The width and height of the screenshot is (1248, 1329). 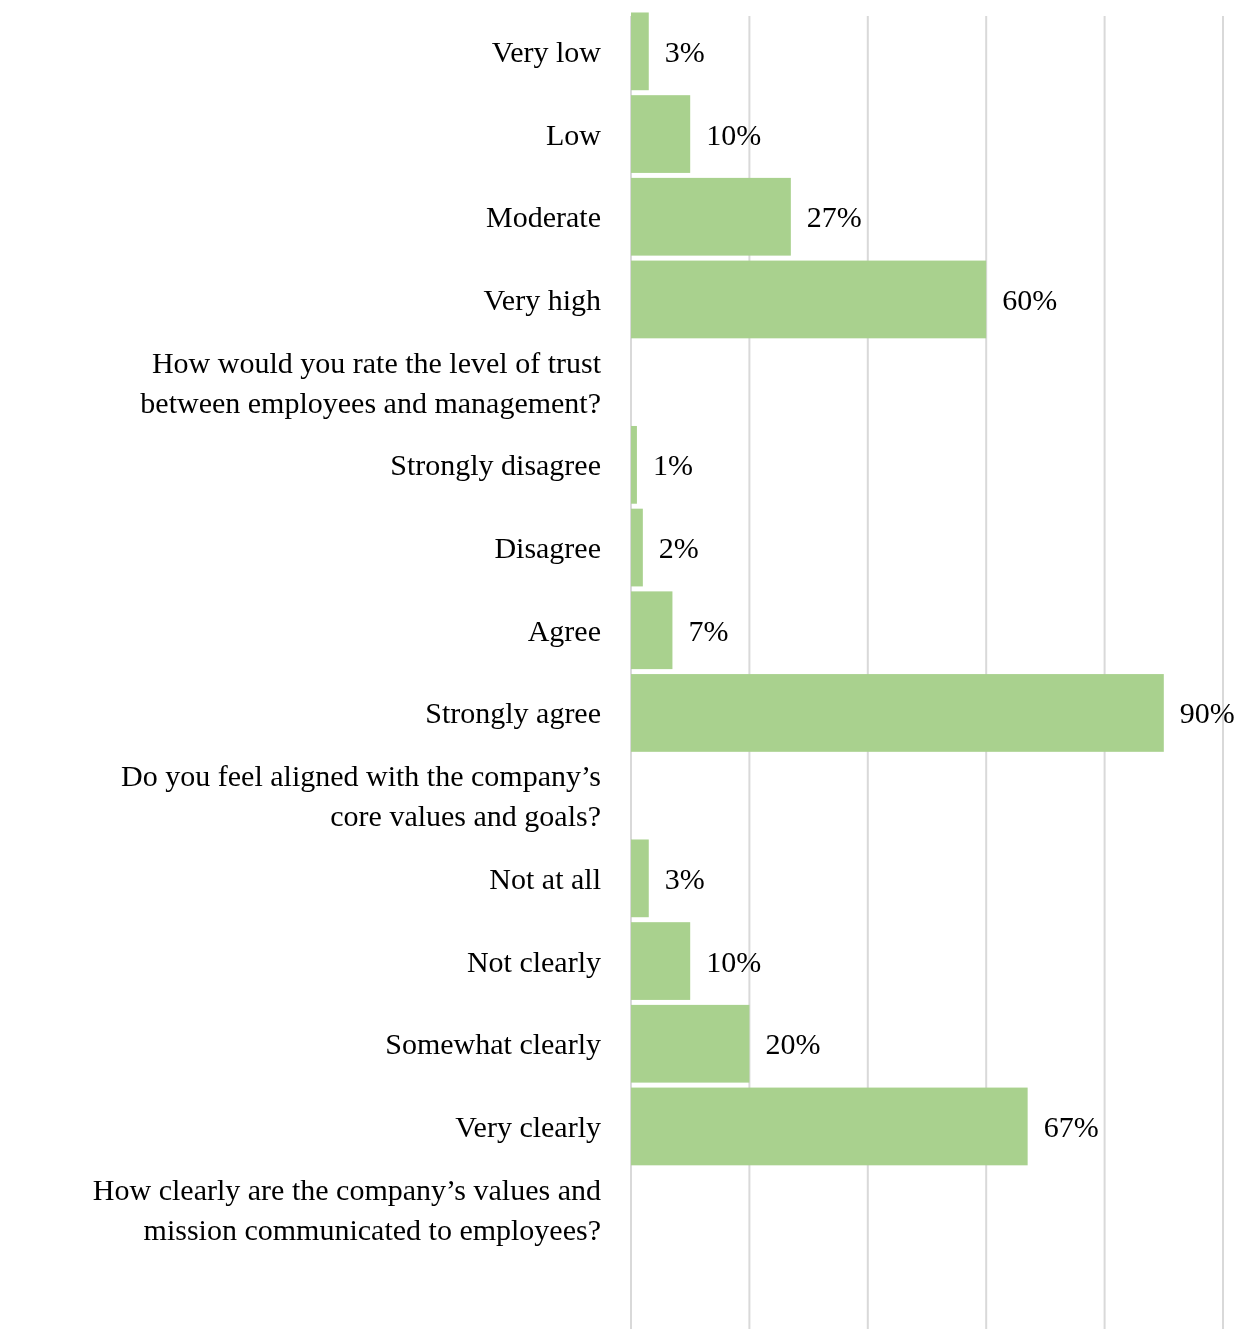 I want to click on data-label: 60%, so click(x=1030, y=299).